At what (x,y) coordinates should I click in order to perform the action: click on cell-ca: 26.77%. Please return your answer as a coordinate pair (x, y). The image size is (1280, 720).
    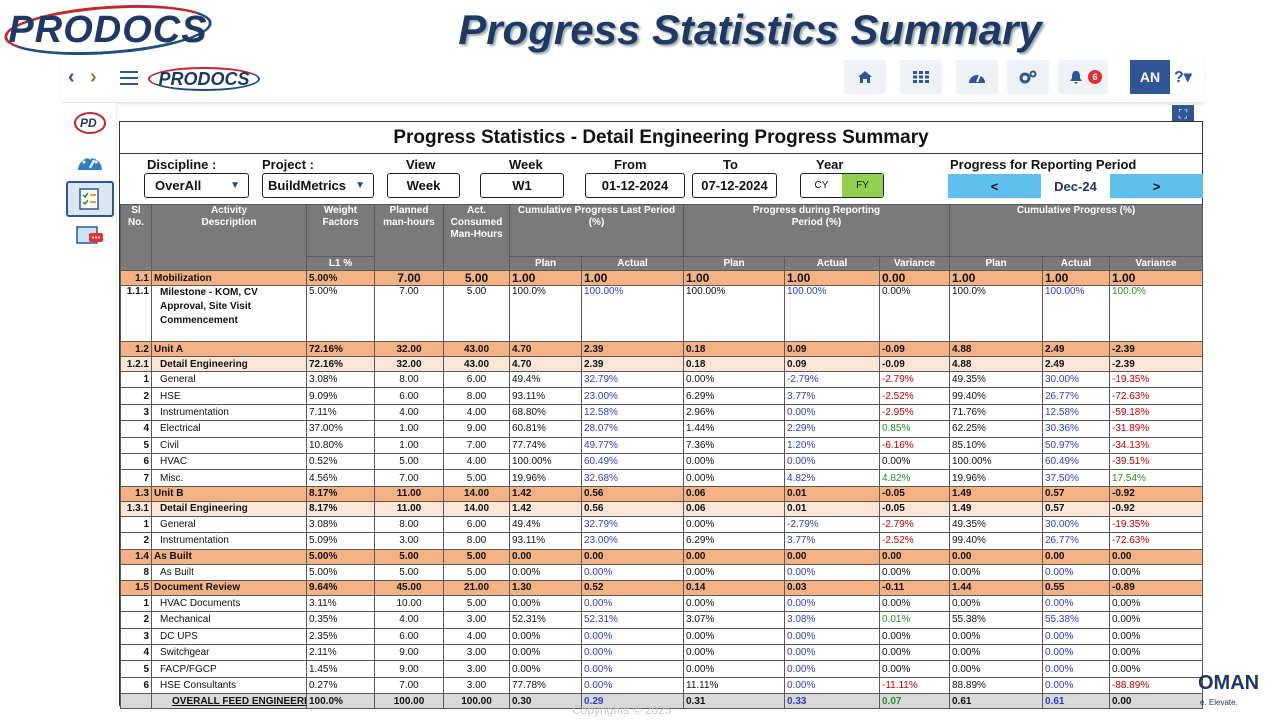
    Looking at the image, I should click on (1076, 396).